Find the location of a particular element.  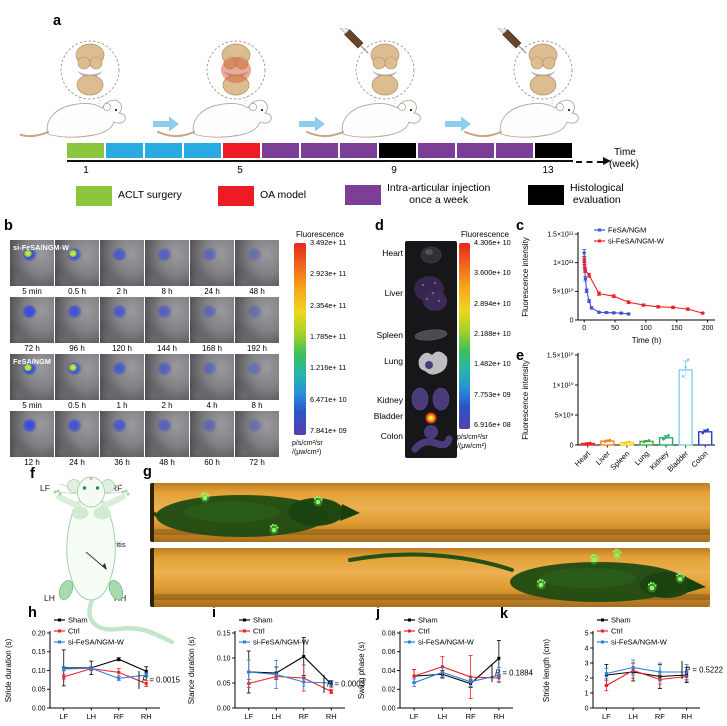

mouse-image-cell: 8 h is located at coordinates (167, 268).